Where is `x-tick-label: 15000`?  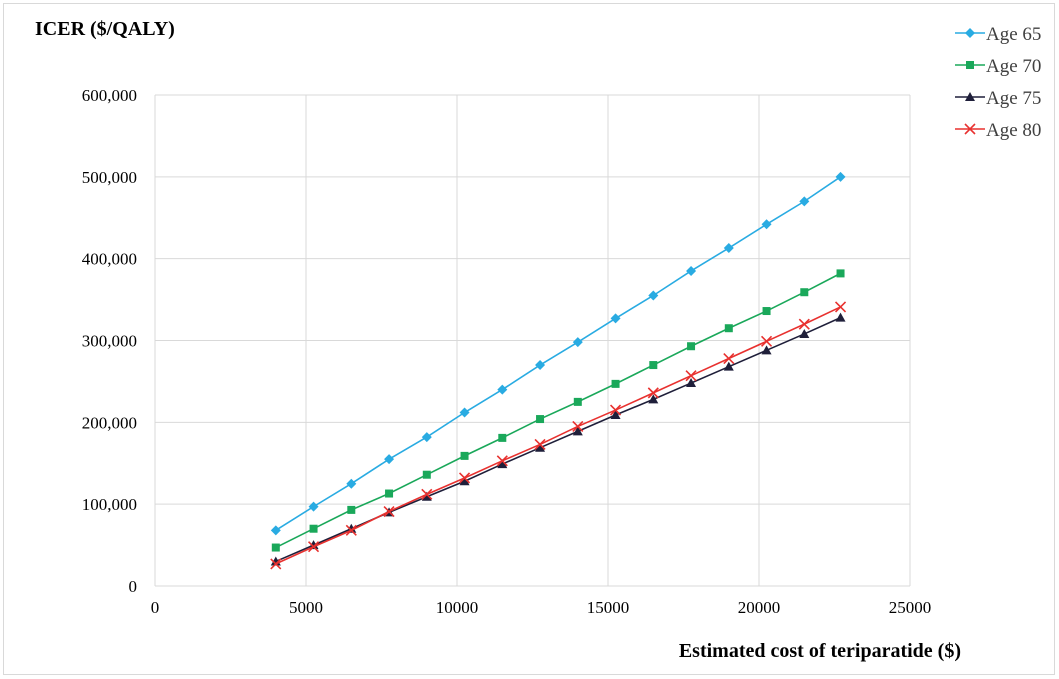 x-tick-label: 15000 is located at coordinates (608, 607).